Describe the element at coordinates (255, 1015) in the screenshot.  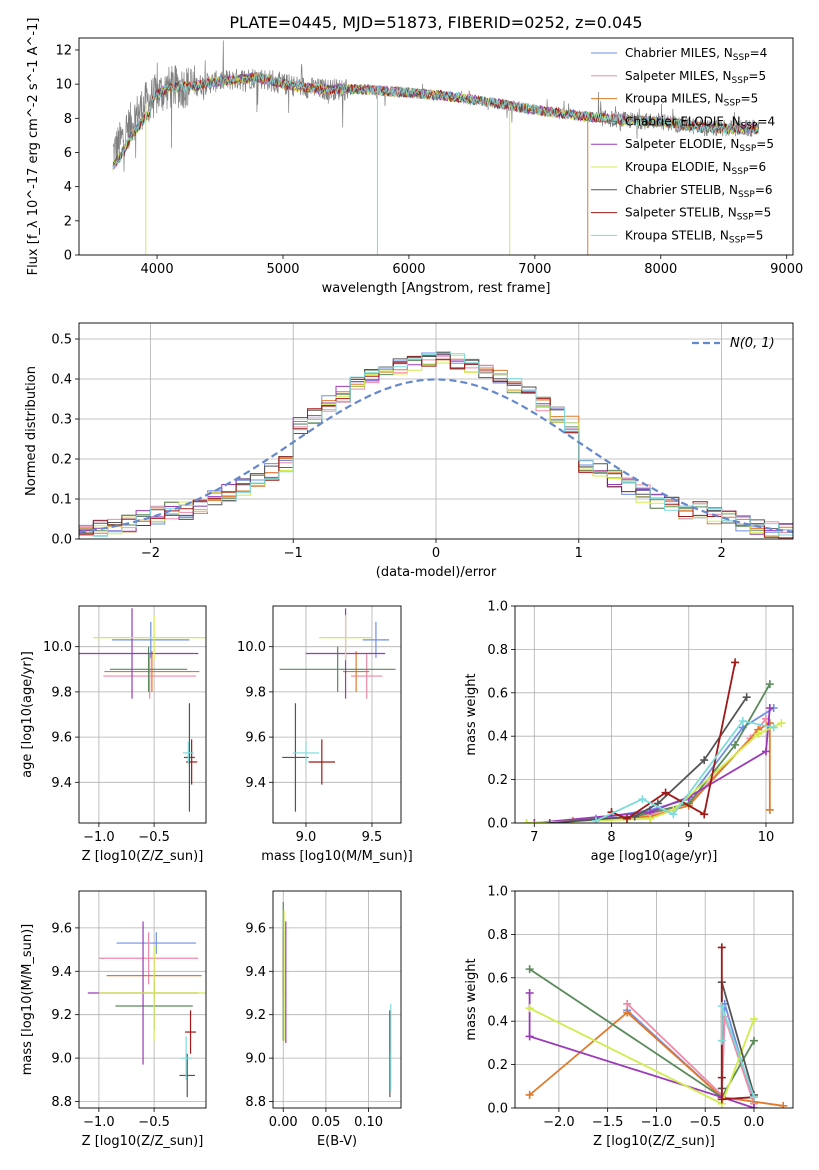
I see `mass-vs-ebv-ytick-label: 9.2` at that location.